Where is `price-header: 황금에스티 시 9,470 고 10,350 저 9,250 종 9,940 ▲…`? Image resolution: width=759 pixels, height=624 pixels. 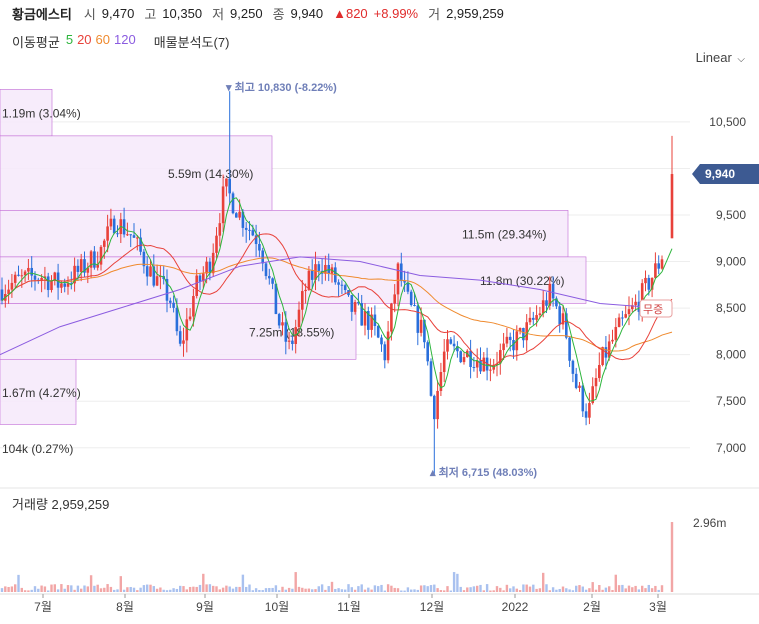
price-header: 황금에스티 시 9,470 고 10,350 저 9,250 종 9,940 ▲… is located at coordinates (260, 13).